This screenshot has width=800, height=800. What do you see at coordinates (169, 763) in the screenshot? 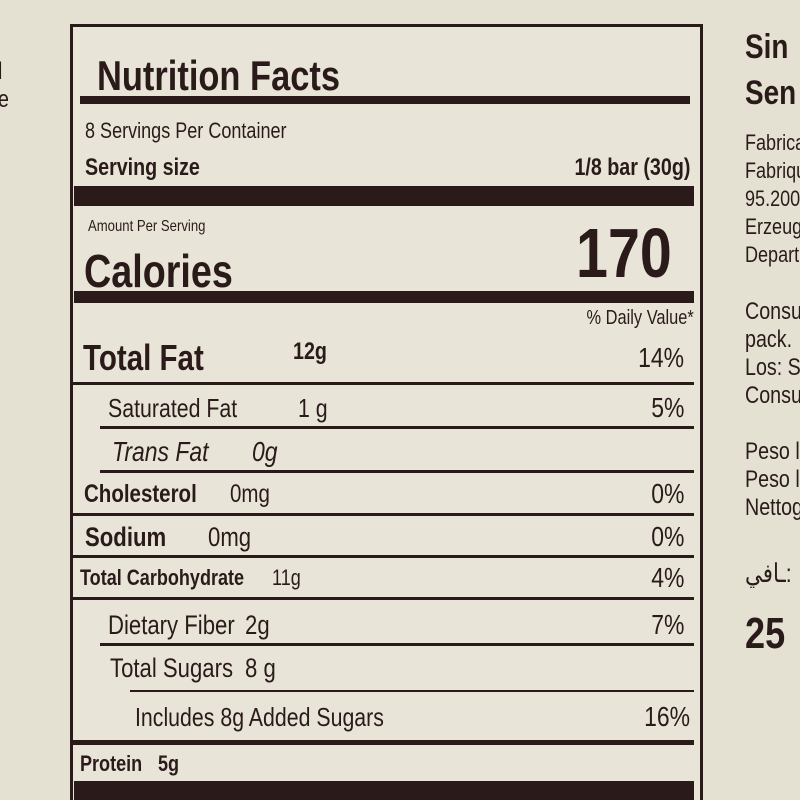
I see `nutrient-amount: 5g` at bounding box center [169, 763].